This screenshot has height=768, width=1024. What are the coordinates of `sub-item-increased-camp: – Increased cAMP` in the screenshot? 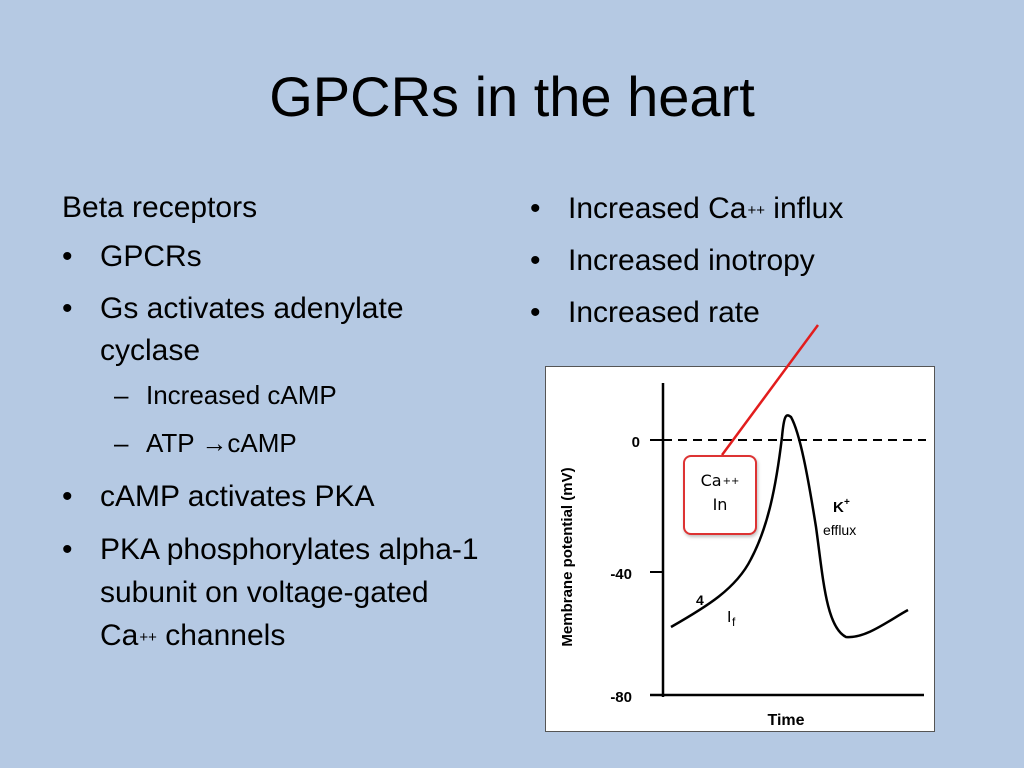 It's located at (277, 395).